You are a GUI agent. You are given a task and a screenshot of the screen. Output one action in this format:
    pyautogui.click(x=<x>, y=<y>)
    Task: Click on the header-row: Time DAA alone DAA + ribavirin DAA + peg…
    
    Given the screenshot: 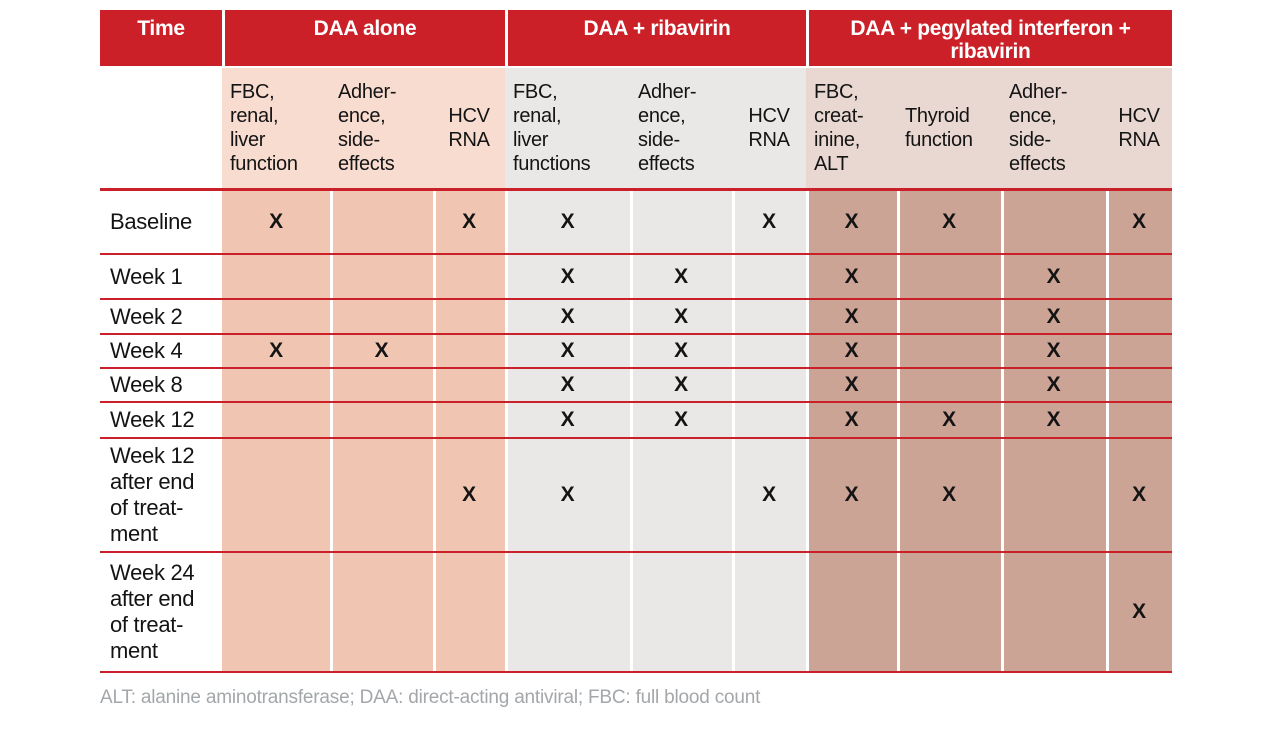 What is the action you would take?
    pyautogui.click(x=636, y=38)
    